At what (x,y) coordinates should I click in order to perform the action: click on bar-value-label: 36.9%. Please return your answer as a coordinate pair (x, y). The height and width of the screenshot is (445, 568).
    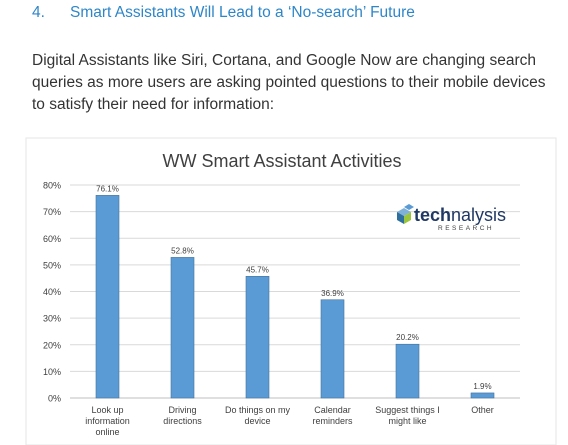
    Looking at the image, I should click on (332, 293).